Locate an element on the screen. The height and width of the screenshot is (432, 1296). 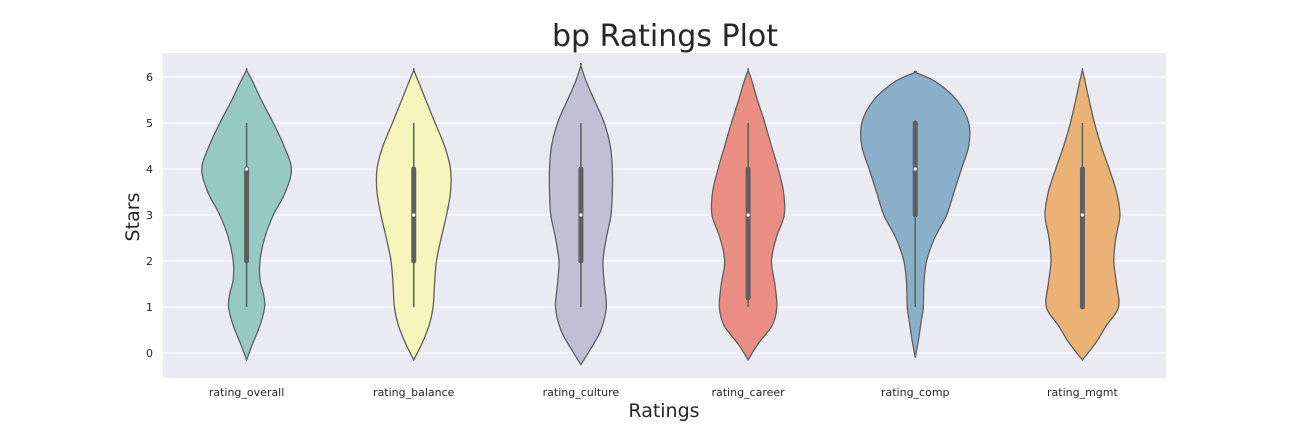
median-marker-rating_balance is located at coordinates (414, 215).